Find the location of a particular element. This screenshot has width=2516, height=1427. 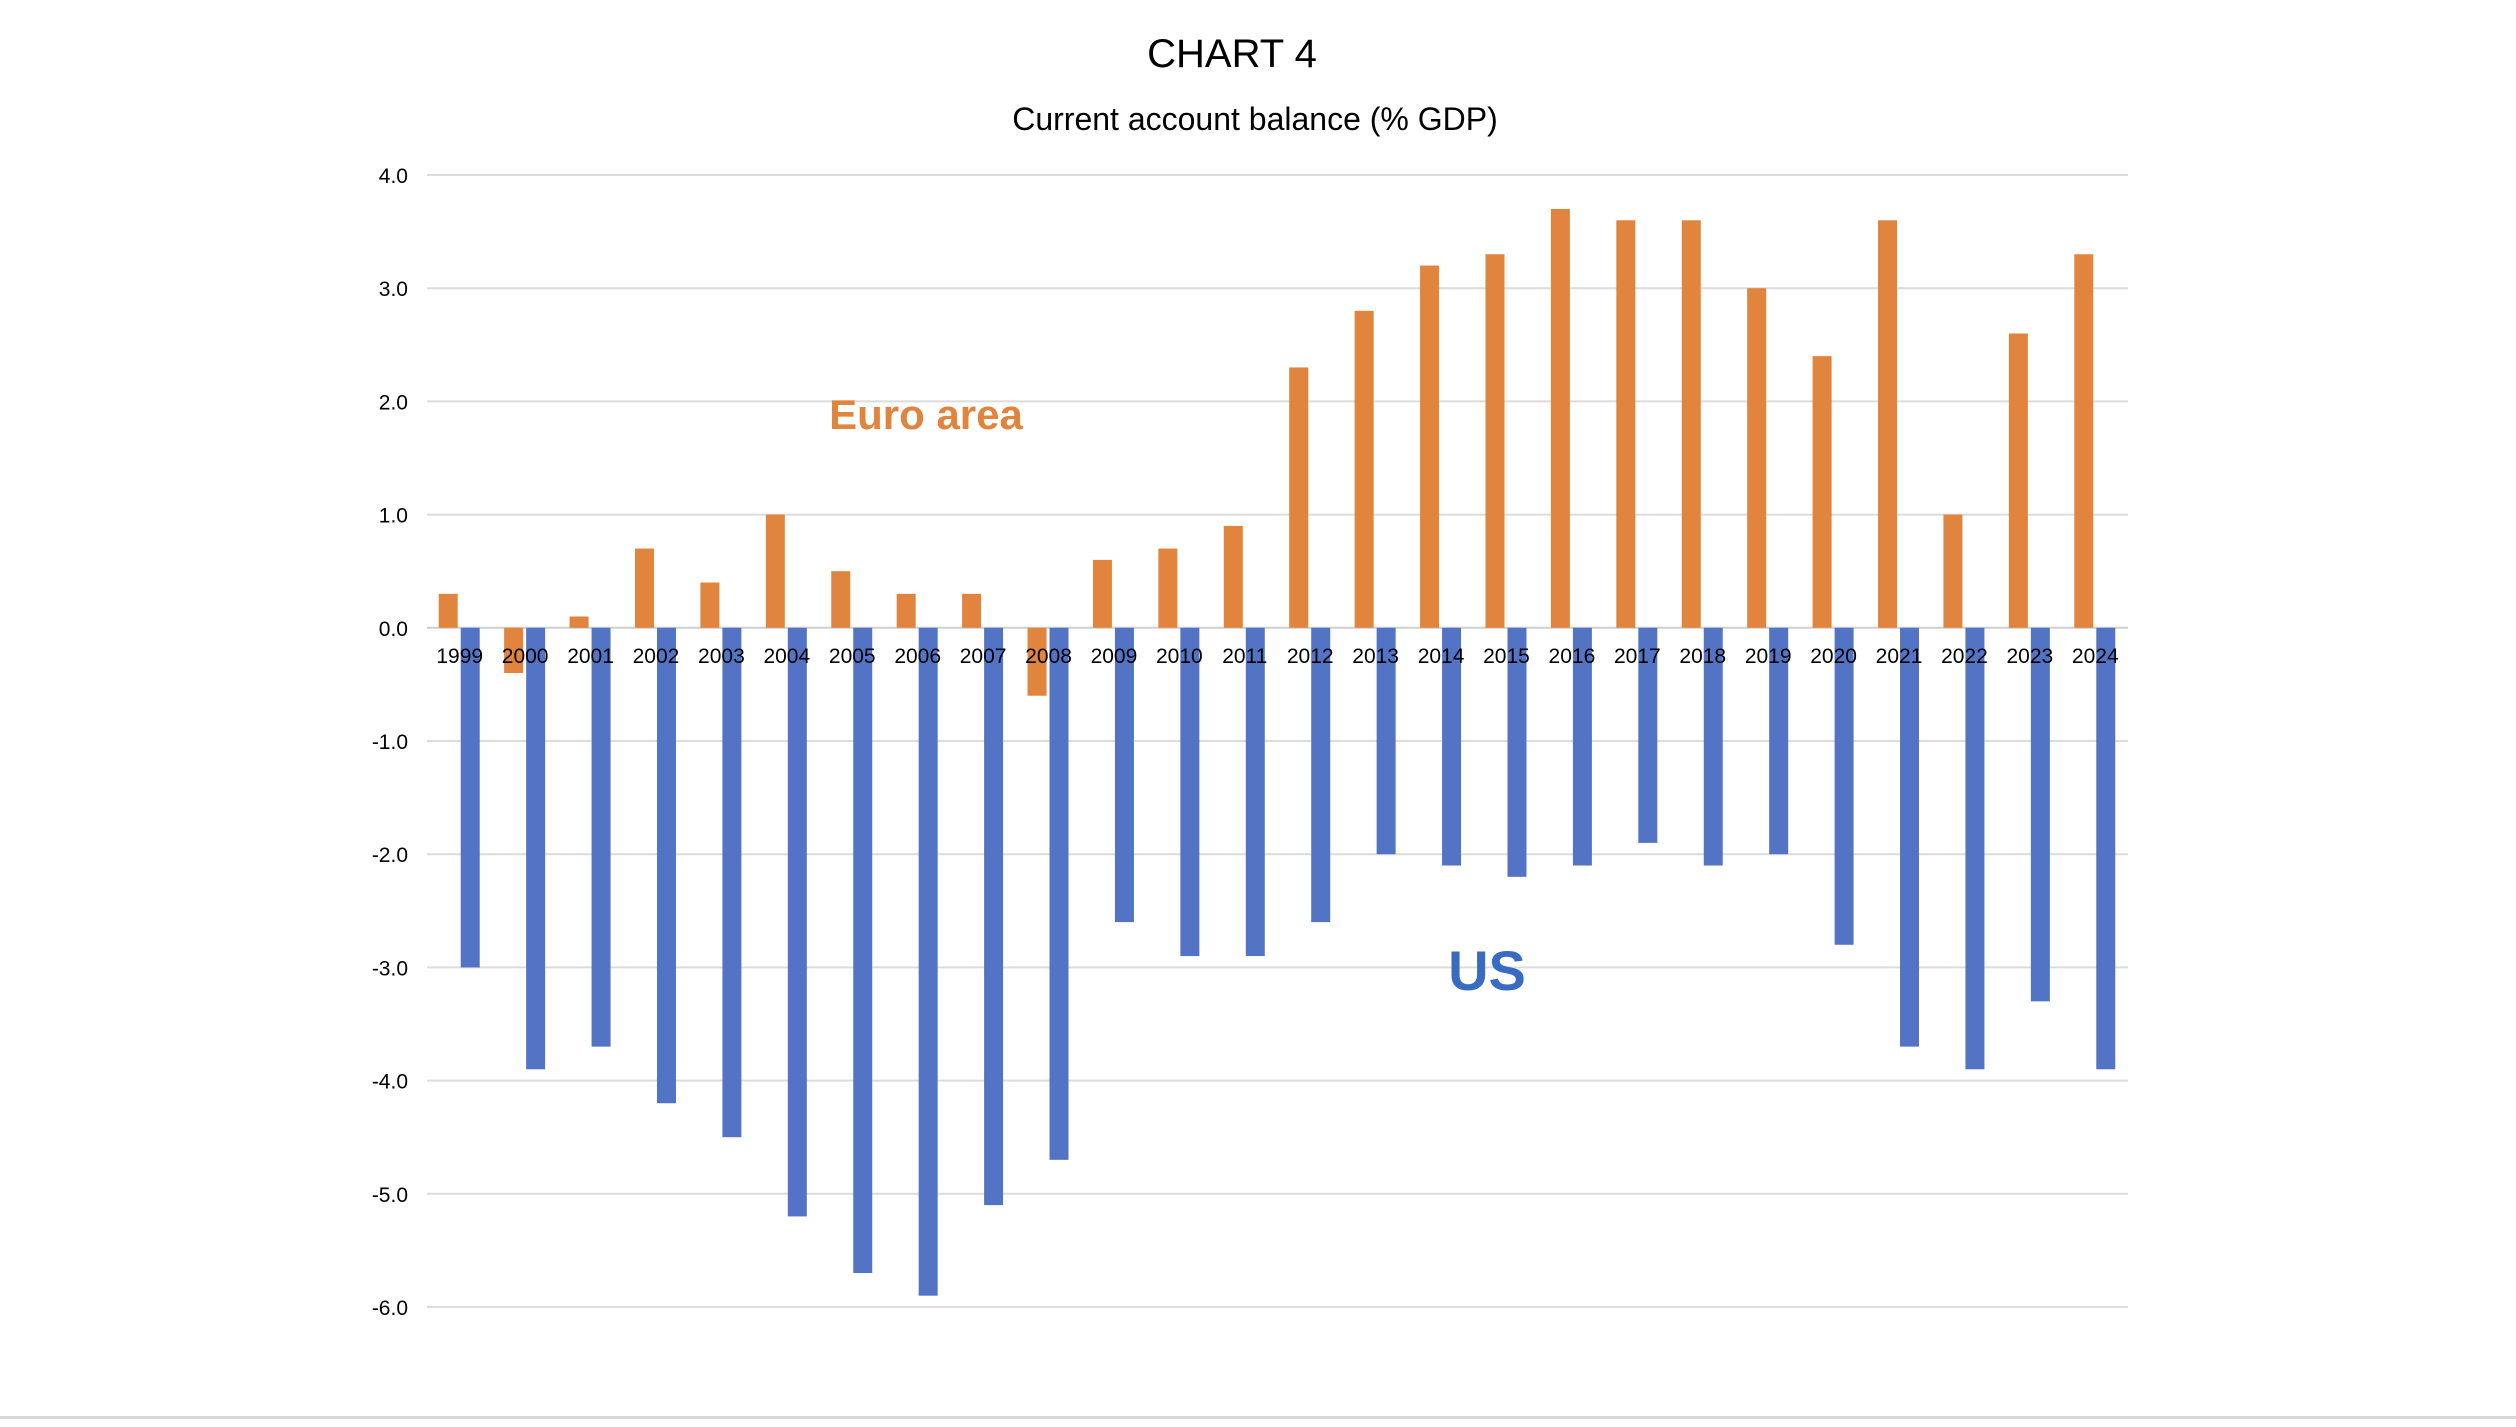

bar-us-2008 is located at coordinates (1059, 893).